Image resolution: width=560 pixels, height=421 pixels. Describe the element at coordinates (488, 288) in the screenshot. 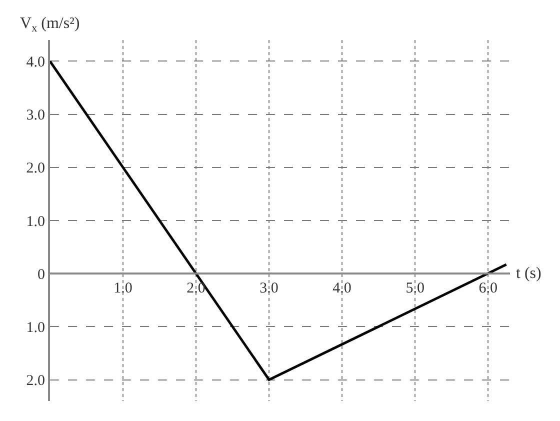

I see `x-tick-label: 6.0` at that location.